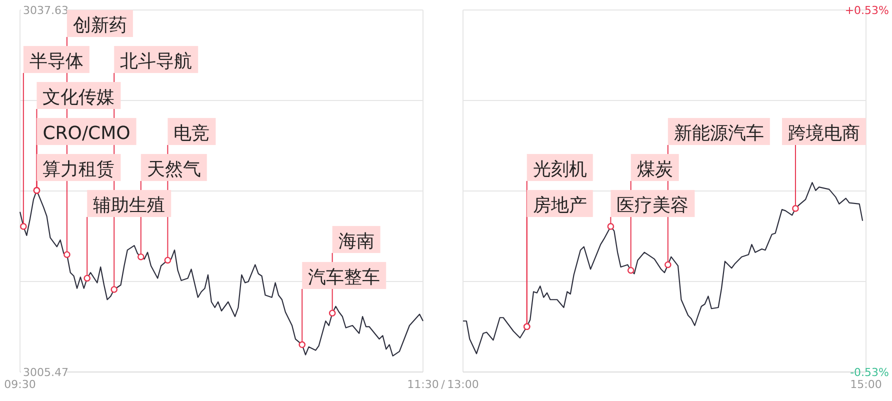 This screenshot has width=892, height=401. I want to click on annotation: 医疗美容, so click(652, 205).